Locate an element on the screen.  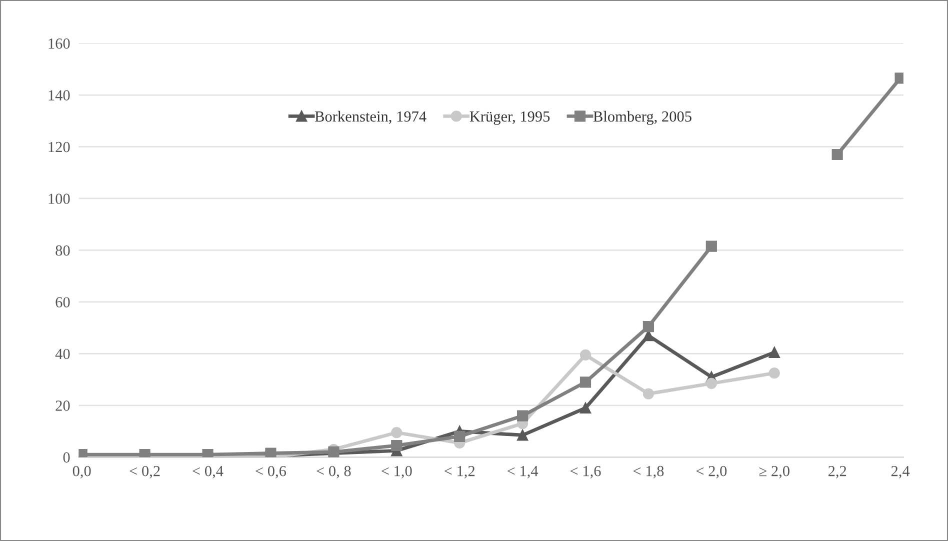
x-tick-label: < 0,2 is located at coordinates (145, 472).